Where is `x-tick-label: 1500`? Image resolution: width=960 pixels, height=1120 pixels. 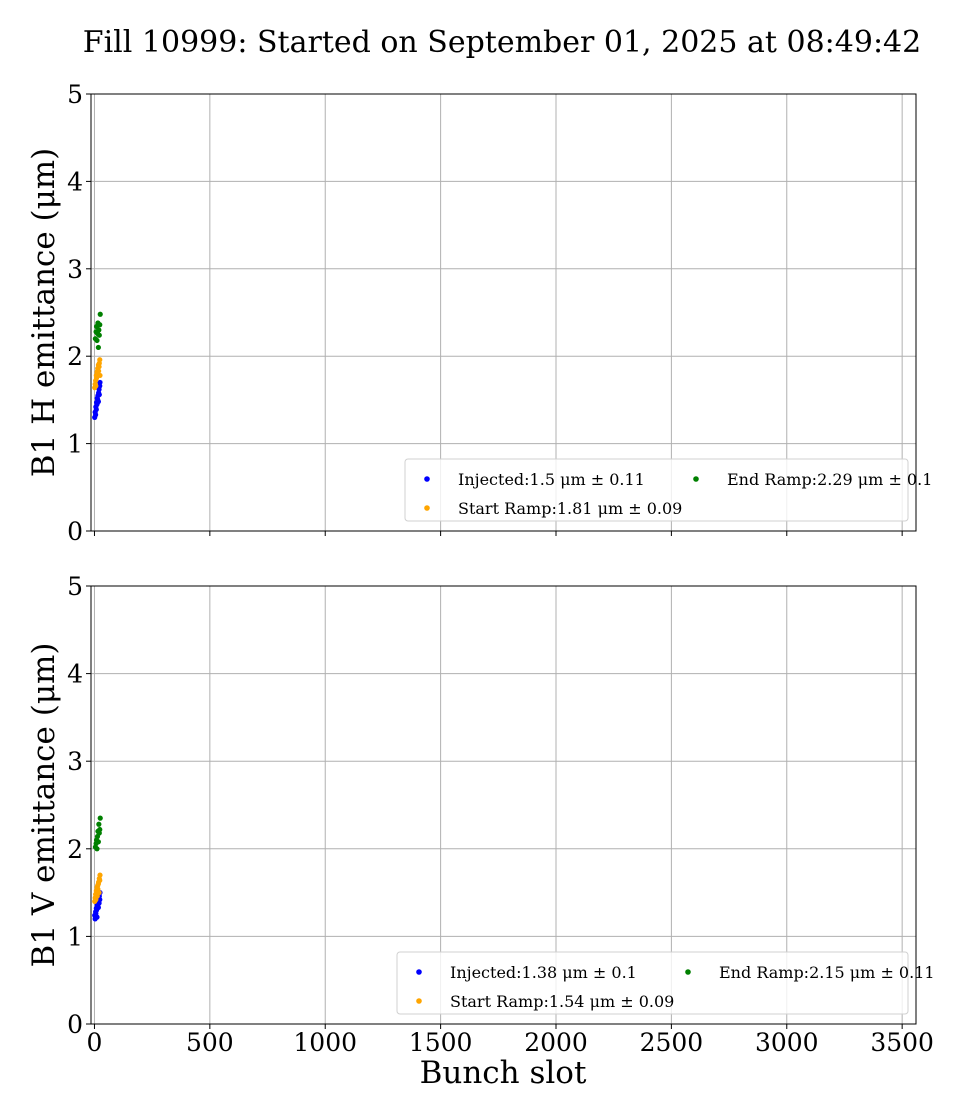
x-tick-label: 1500 is located at coordinates (441, 1042).